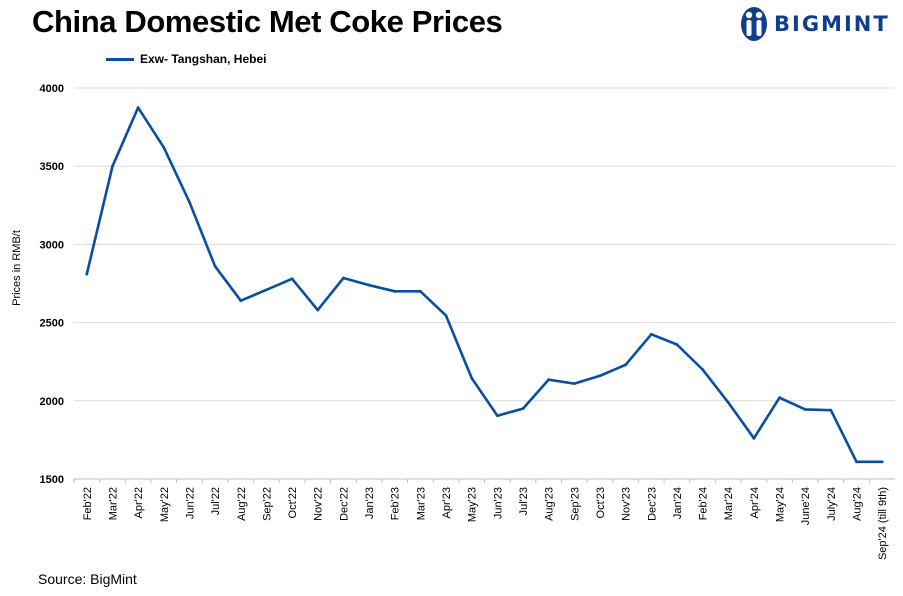 The height and width of the screenshot is (596, 903). What do you see at coordinates (704, 503) in the screenshot?
I see `x-tick-label: Feb'24` at bounding box center [704, 503].